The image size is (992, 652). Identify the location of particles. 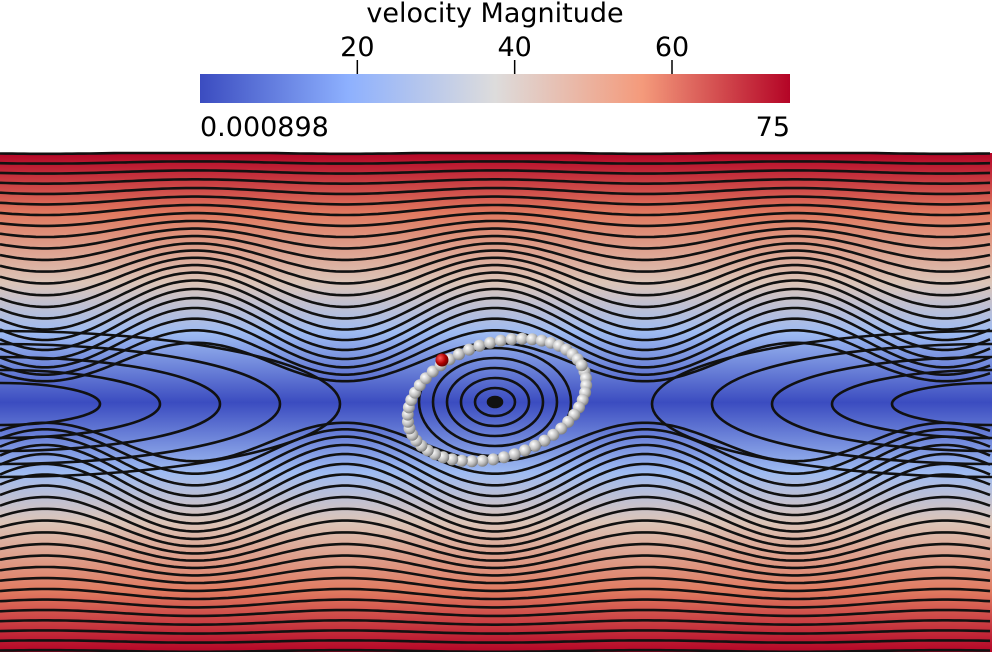
(497, 400).